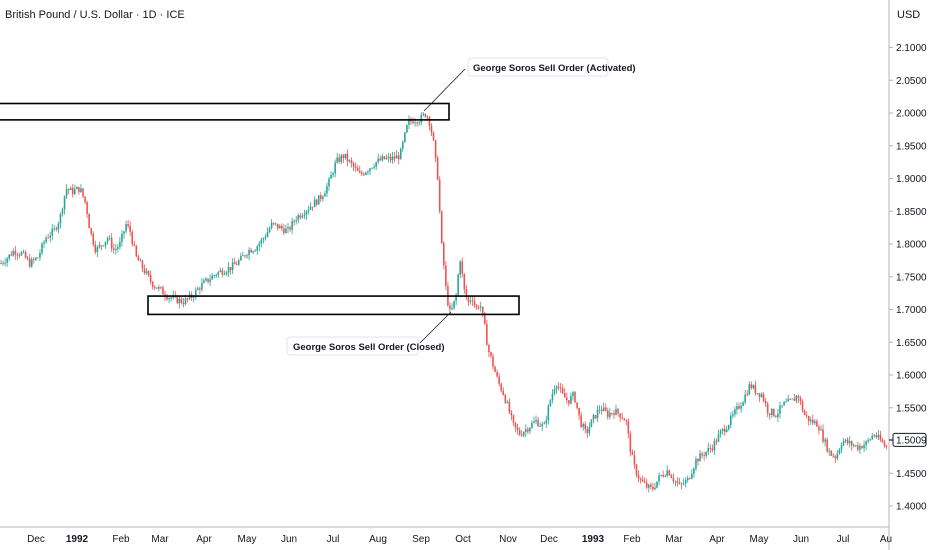 The width and height of the screenshot is (932, 550). What do you see at coordinates (538, 67) in the screenshot?
I see `activated-callout-box` at bounding box center [538, 67].